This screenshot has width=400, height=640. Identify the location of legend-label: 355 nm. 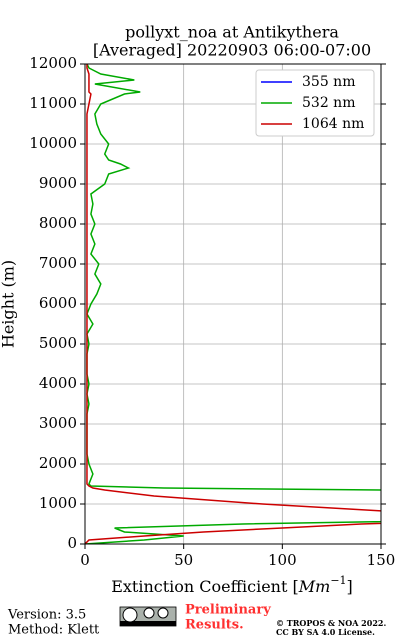
(328, 82).